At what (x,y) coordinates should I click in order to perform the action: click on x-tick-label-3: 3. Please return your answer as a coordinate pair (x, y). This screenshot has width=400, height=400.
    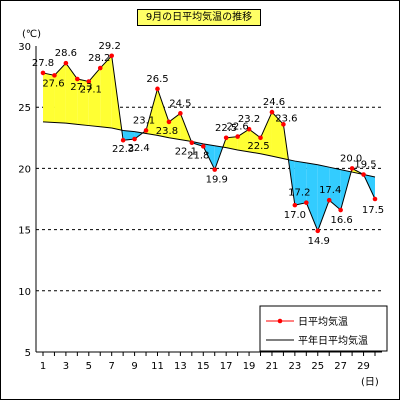
    Looking at the image, I should click on (66, 366).